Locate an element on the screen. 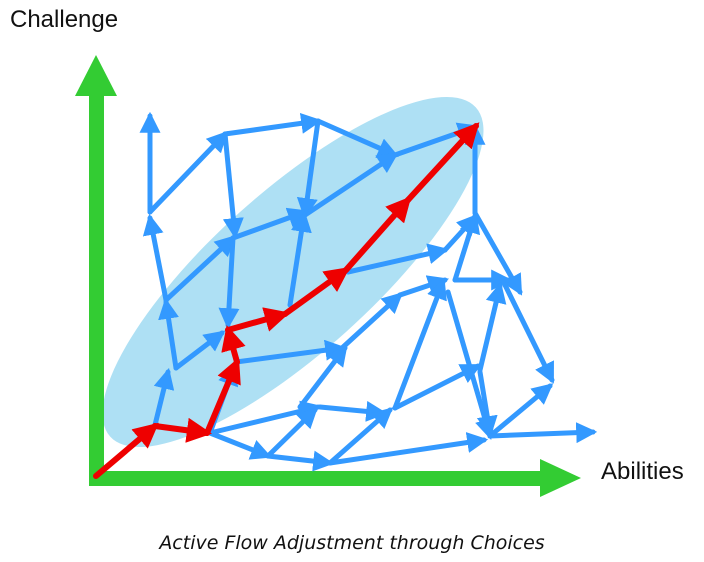  x-axis is located at coordinates (315, 478).